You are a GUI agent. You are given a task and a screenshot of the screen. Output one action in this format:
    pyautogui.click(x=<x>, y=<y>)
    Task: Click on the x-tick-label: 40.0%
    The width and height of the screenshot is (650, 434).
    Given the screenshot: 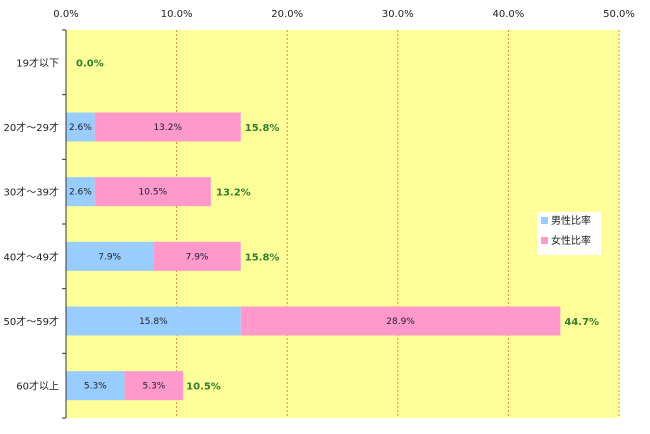 What is the action you would take?
    pyautogui.click(x=509, y=14)
    